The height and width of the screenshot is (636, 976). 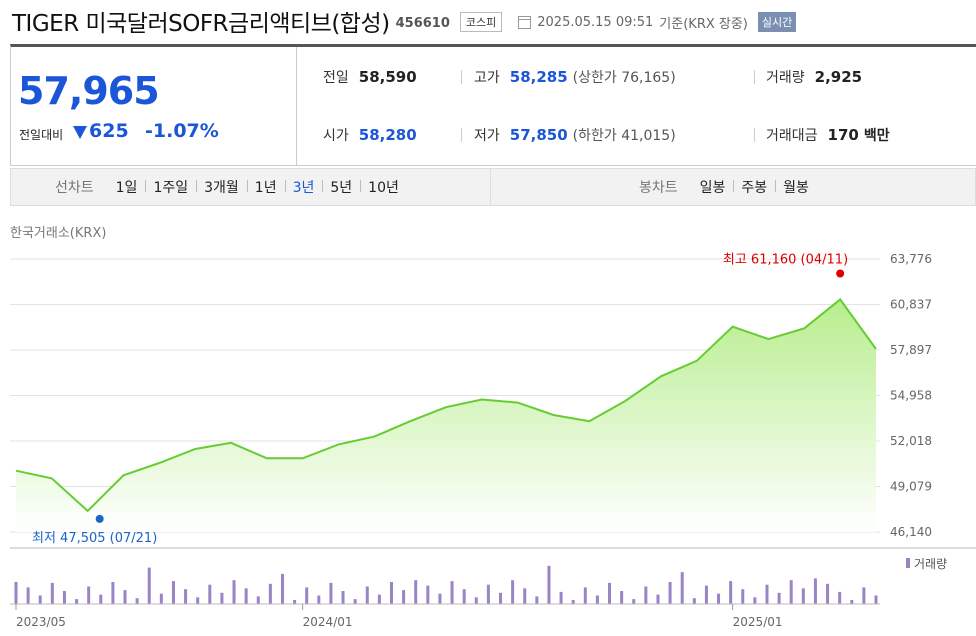 I want to click on stat-label: 저가, so click(x=487, y=136).